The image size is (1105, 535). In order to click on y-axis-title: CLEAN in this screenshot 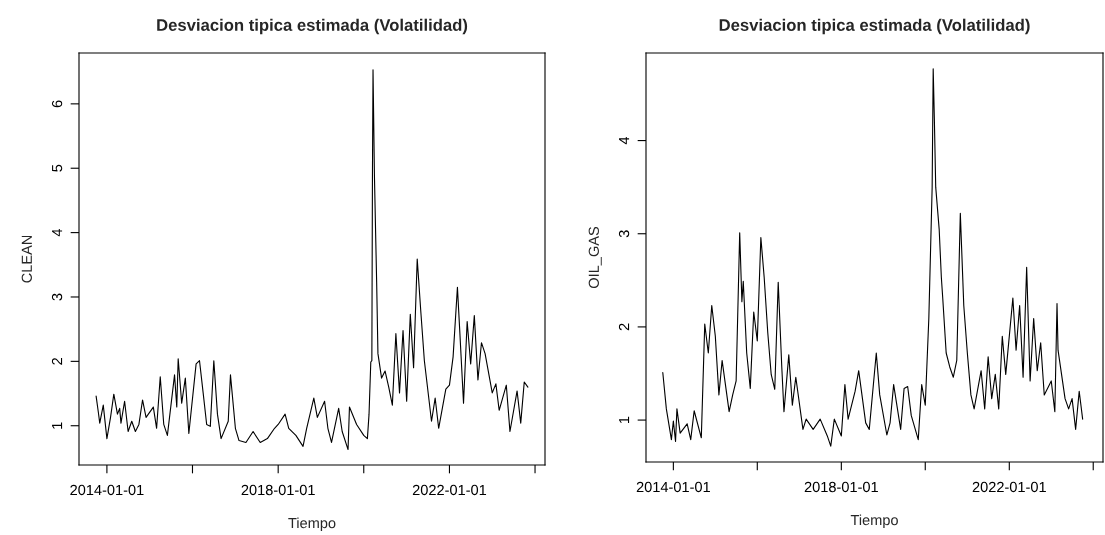, I will do `click(26, 259)`.